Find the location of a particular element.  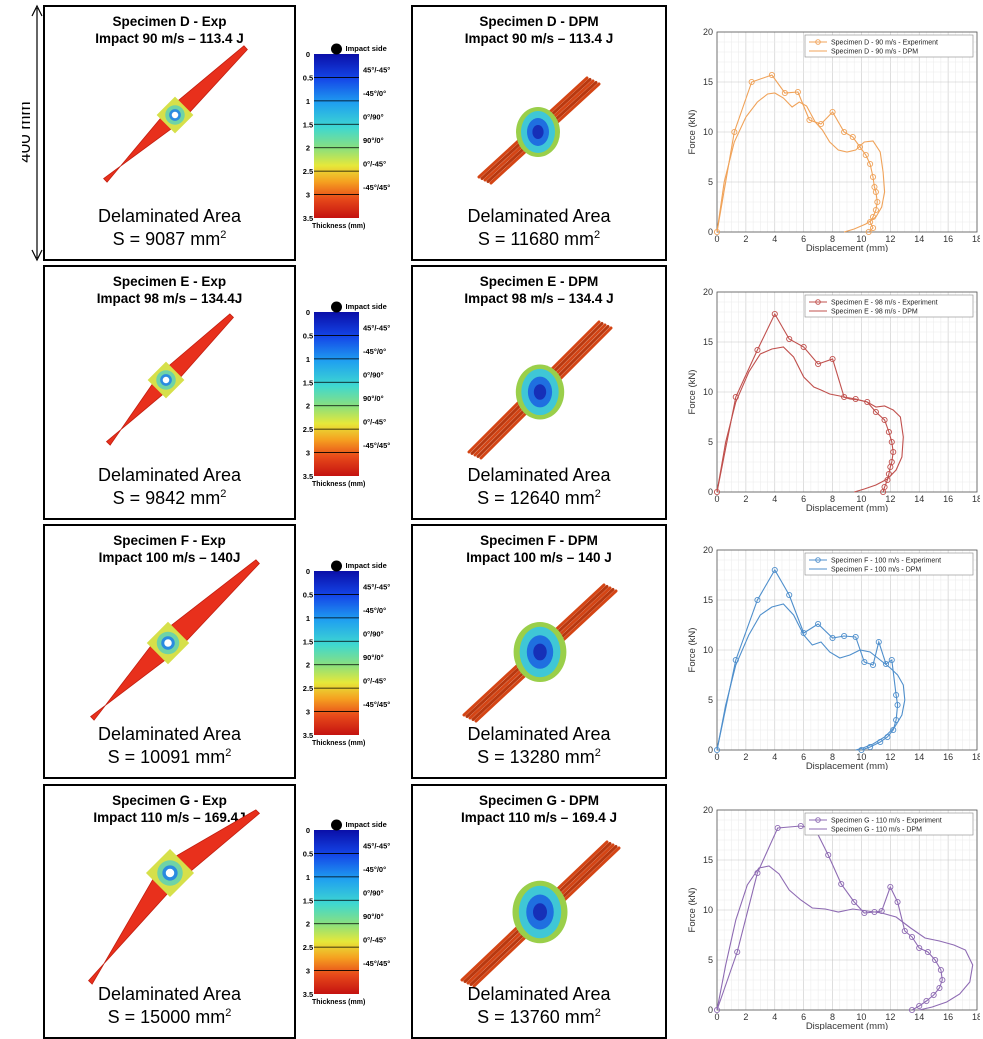

panel-dpm-title-line: Specimen F - DPM is located at coordinates (539, 540).